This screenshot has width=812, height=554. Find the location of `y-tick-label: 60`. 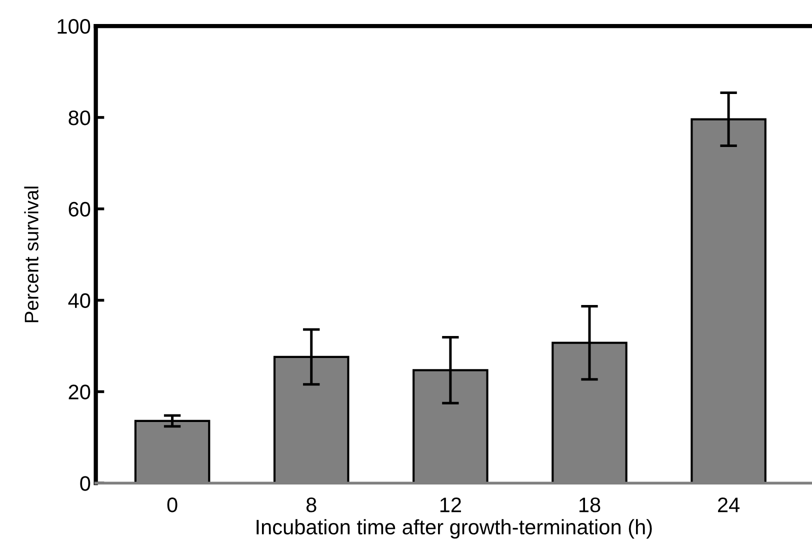

y-tick-label: 60 is located at coordinates (79, 209).